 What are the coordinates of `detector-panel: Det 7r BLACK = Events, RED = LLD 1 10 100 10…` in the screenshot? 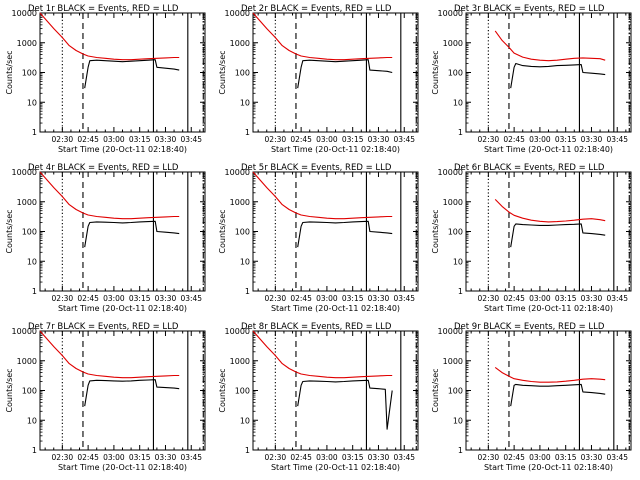 It's located at (105, 397).